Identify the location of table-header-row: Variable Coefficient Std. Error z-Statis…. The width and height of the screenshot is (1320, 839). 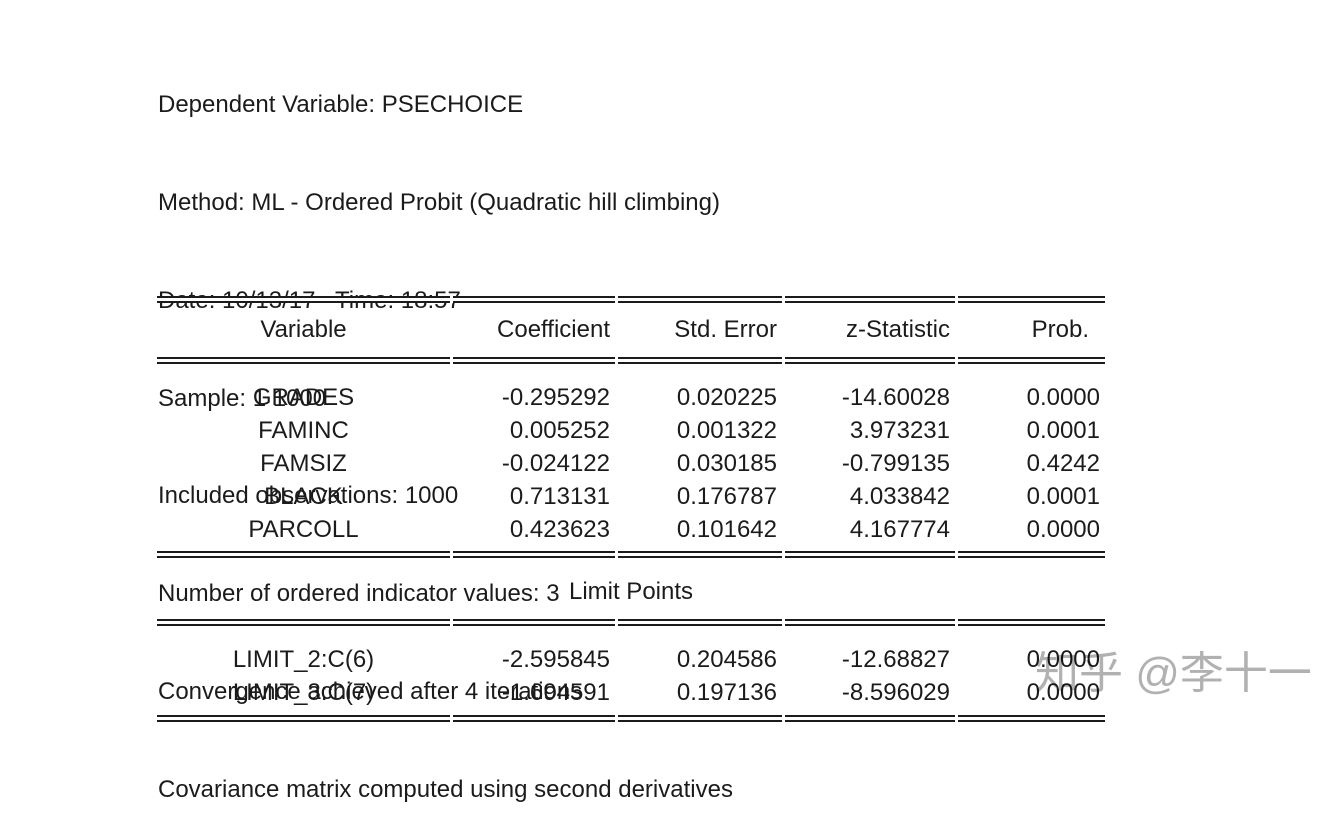
(631, 330).